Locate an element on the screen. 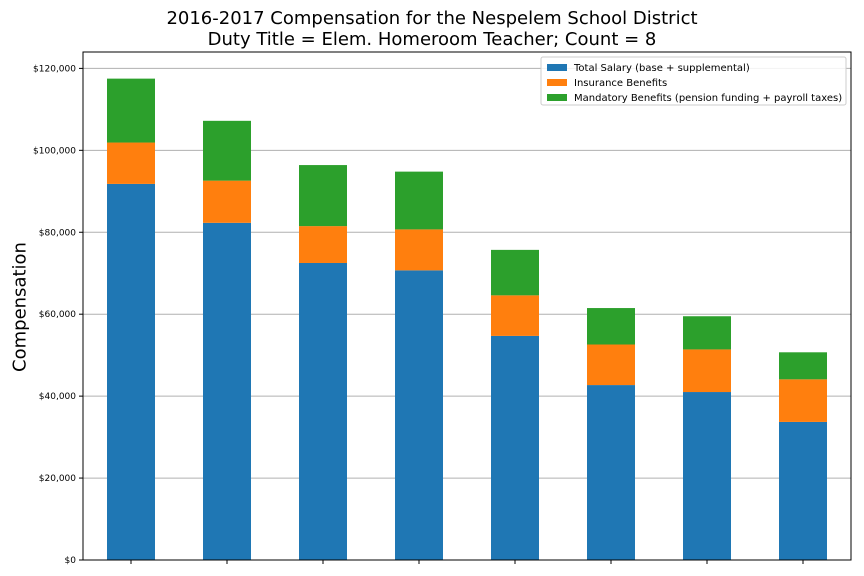  y-tick-label: $0 is located at coordinates (71, 561).